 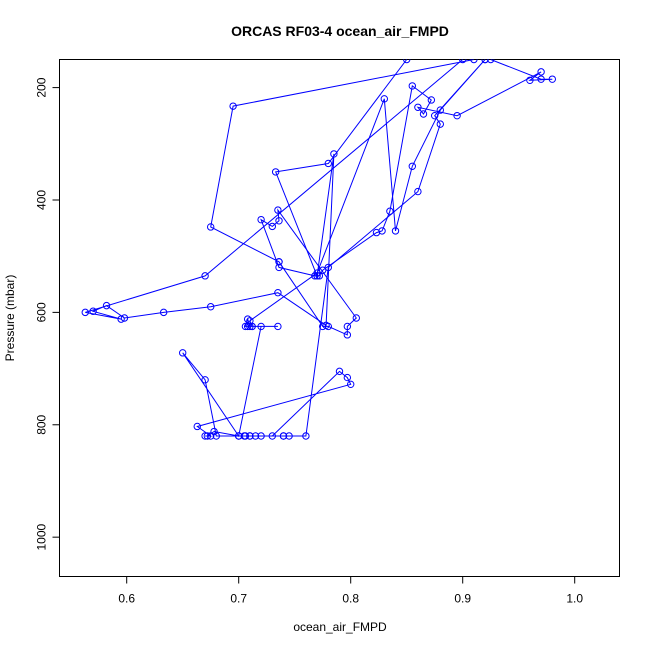 I want to click on y-axis-label: Pressure (mbar), so click(x=10, y=318).